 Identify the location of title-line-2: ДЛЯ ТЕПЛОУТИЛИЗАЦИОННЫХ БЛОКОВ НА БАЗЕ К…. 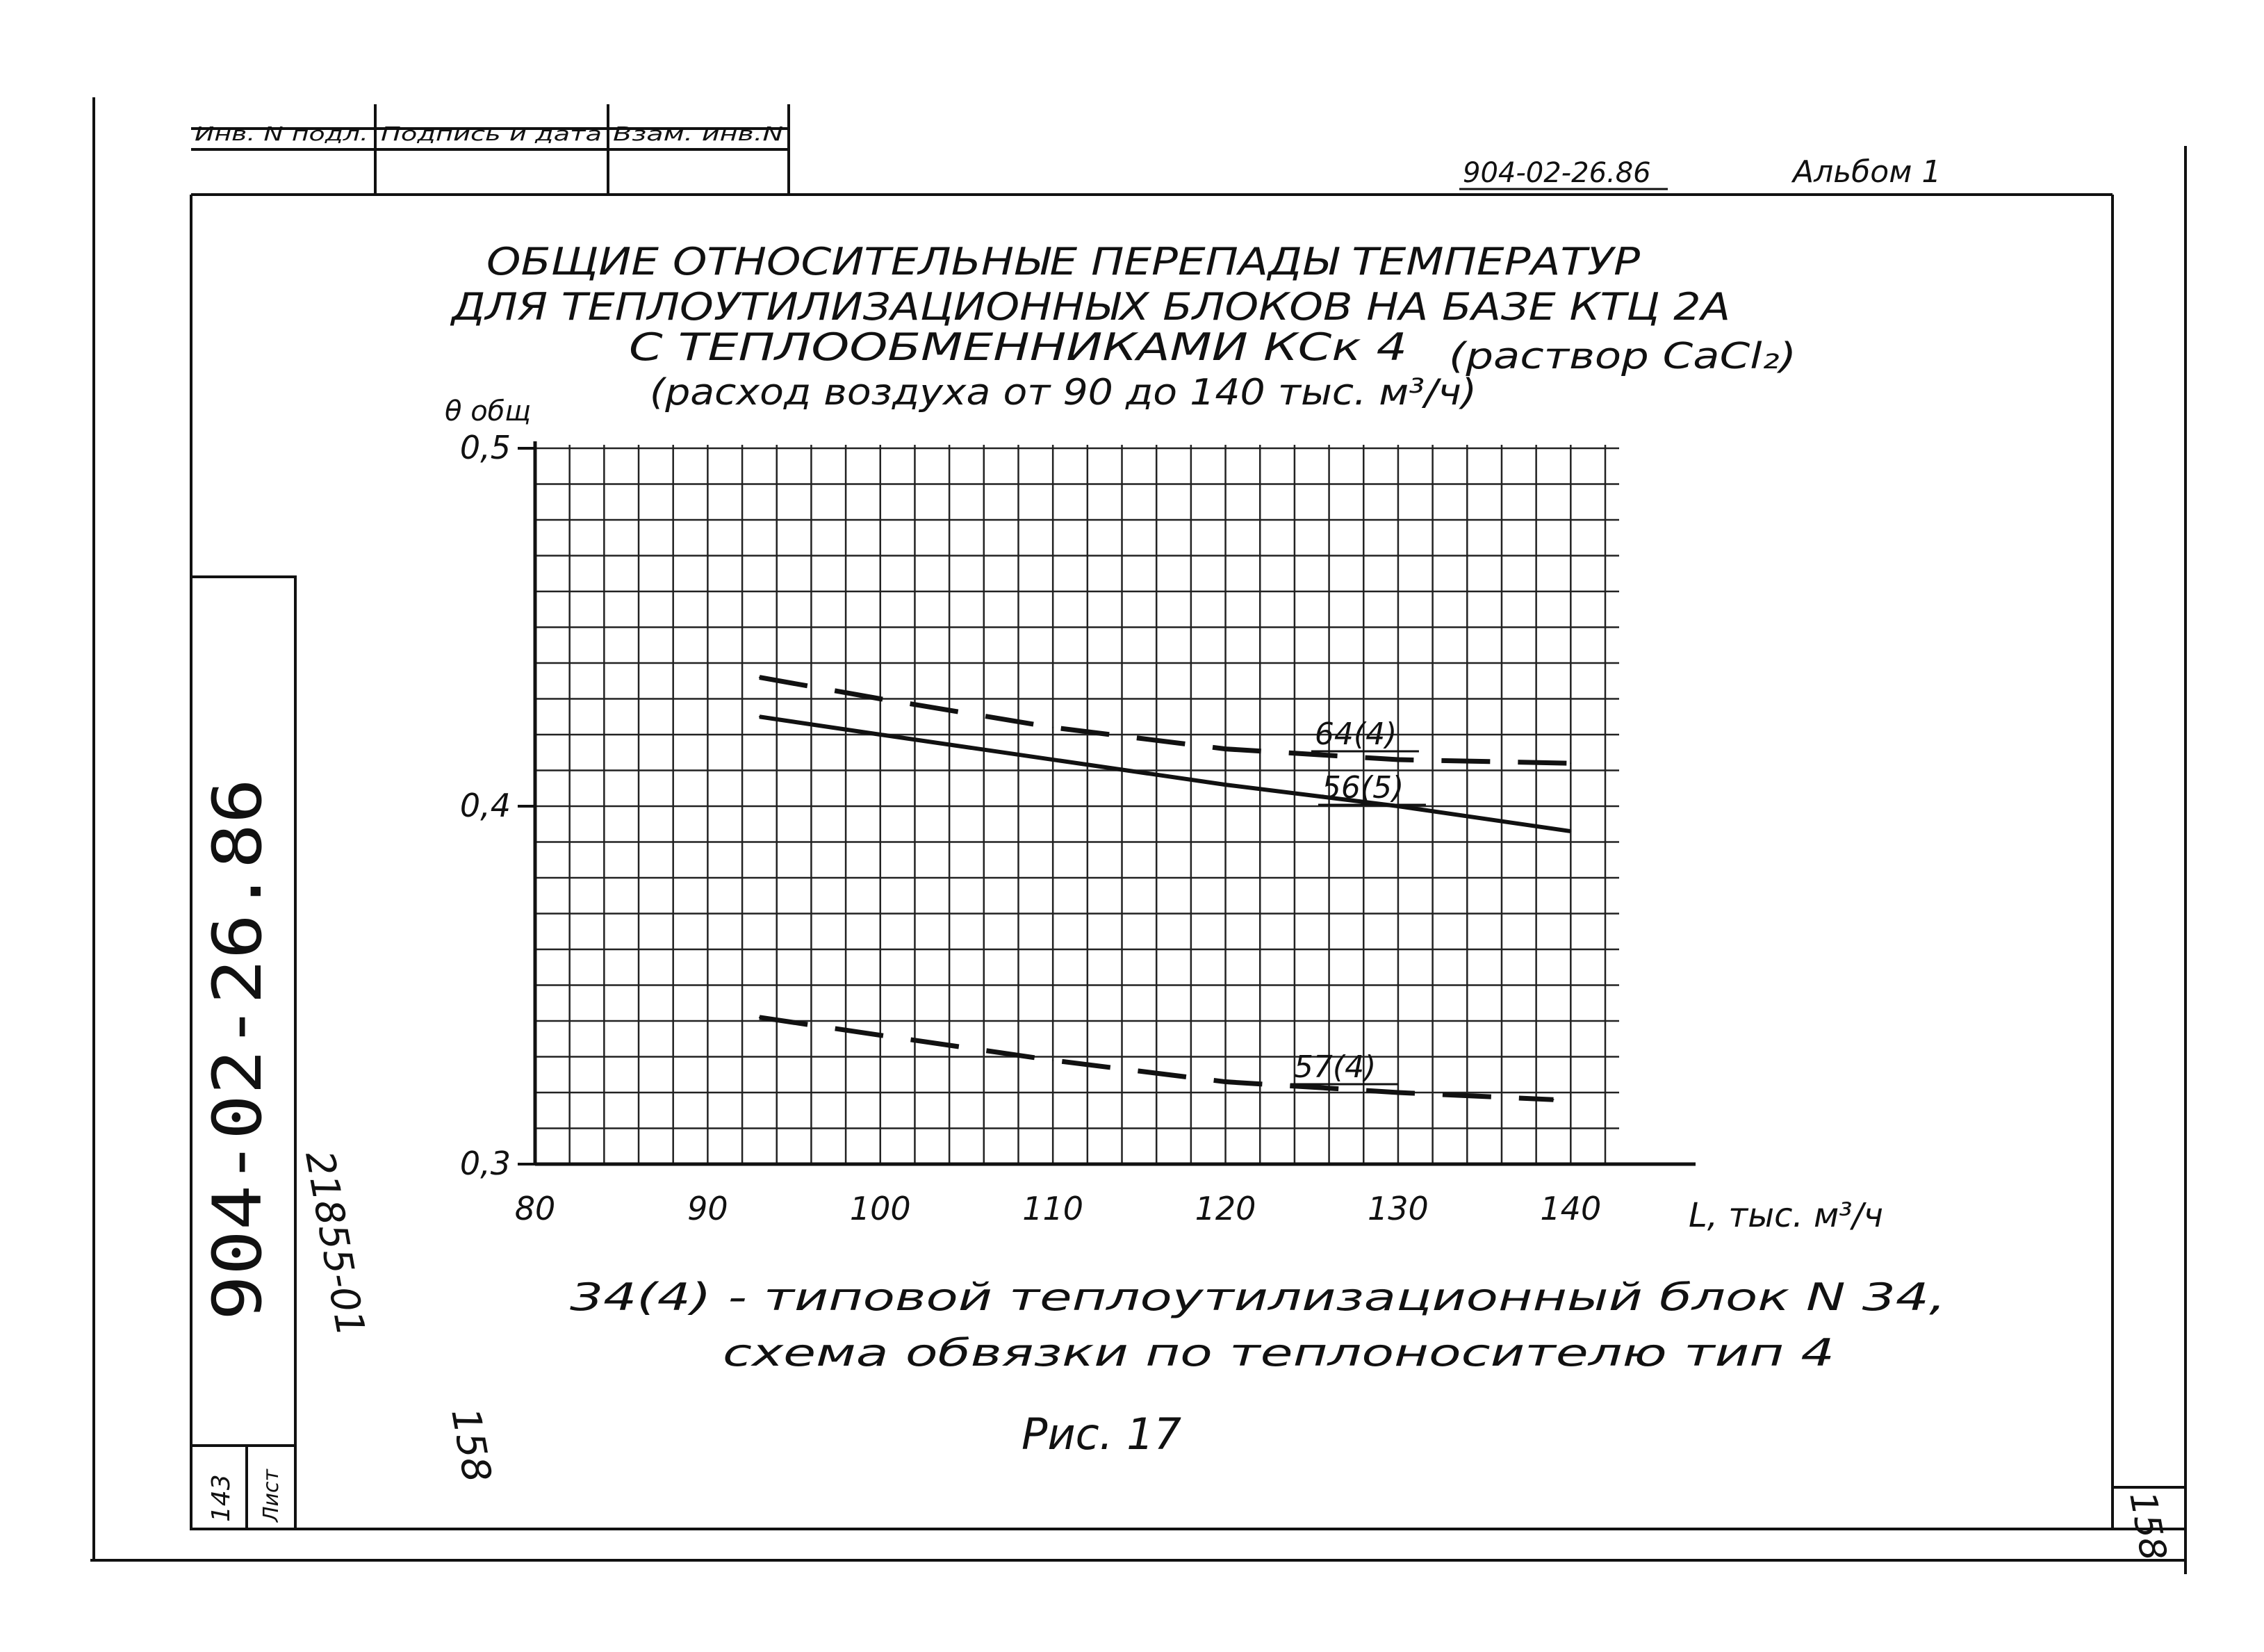
(1090, 307).